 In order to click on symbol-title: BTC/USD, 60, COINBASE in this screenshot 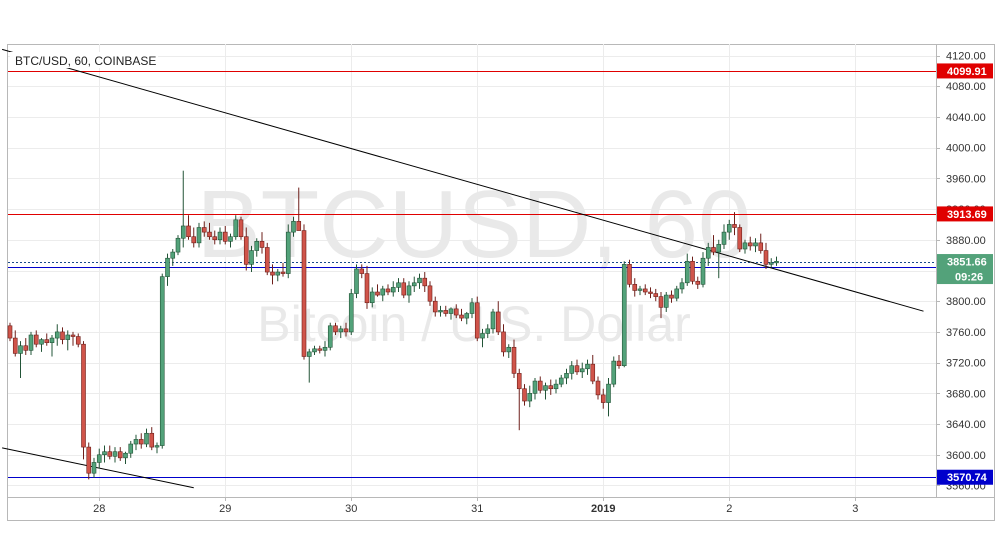, I will do `click(85, 61)`.